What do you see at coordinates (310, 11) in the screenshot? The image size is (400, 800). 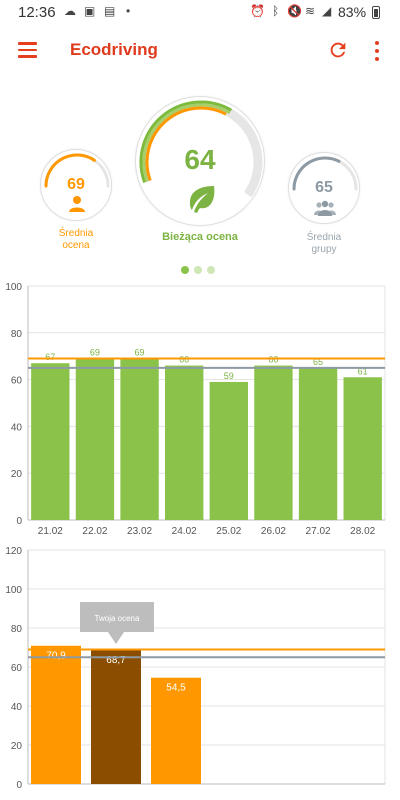 I see `wifi-icon: ≋` at bounding box center [310, 11].